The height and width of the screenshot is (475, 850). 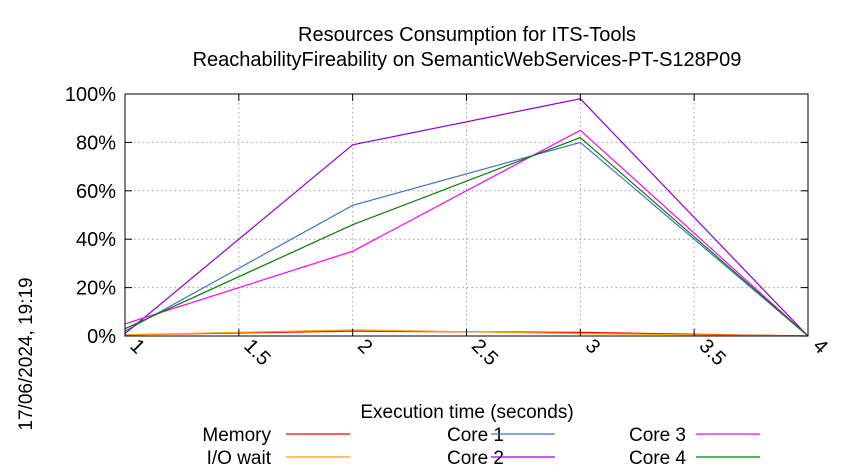 What do you see at coordinates (96, 143) in the screenshot?
I see `y-tick-label: 80%` at bounding box center [96, 143].